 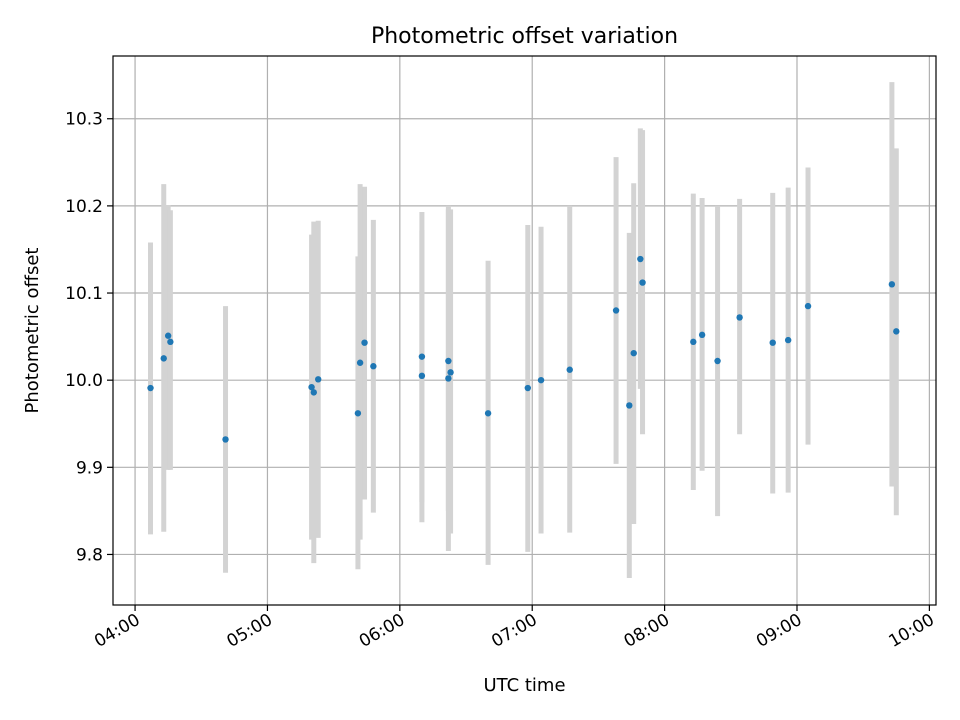 I want to click on y-axis-label: Photometric offset, so click(x=32, y=331).